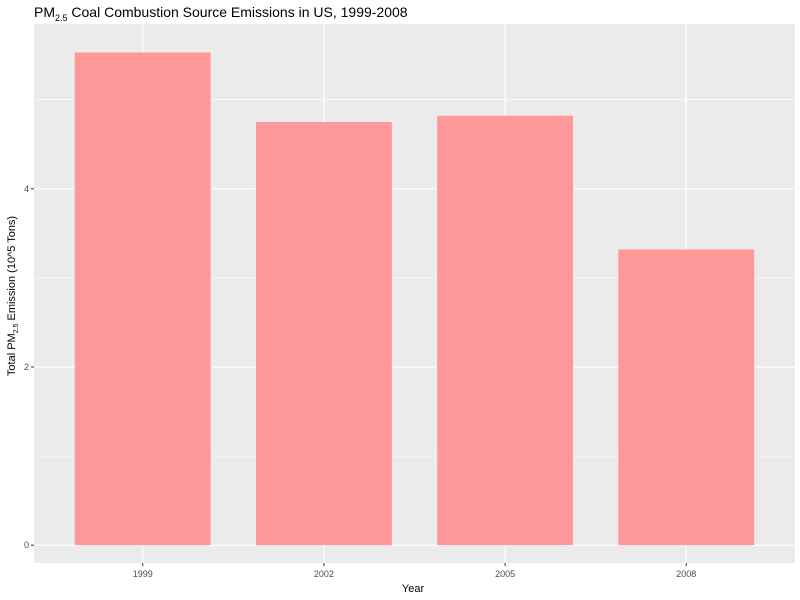 This screenshot has height=600, width=800. What do you see at coordinates (143, 574) in the screenshot?
I see `x-tick-label: 1999` at bounding box center [143, 574].